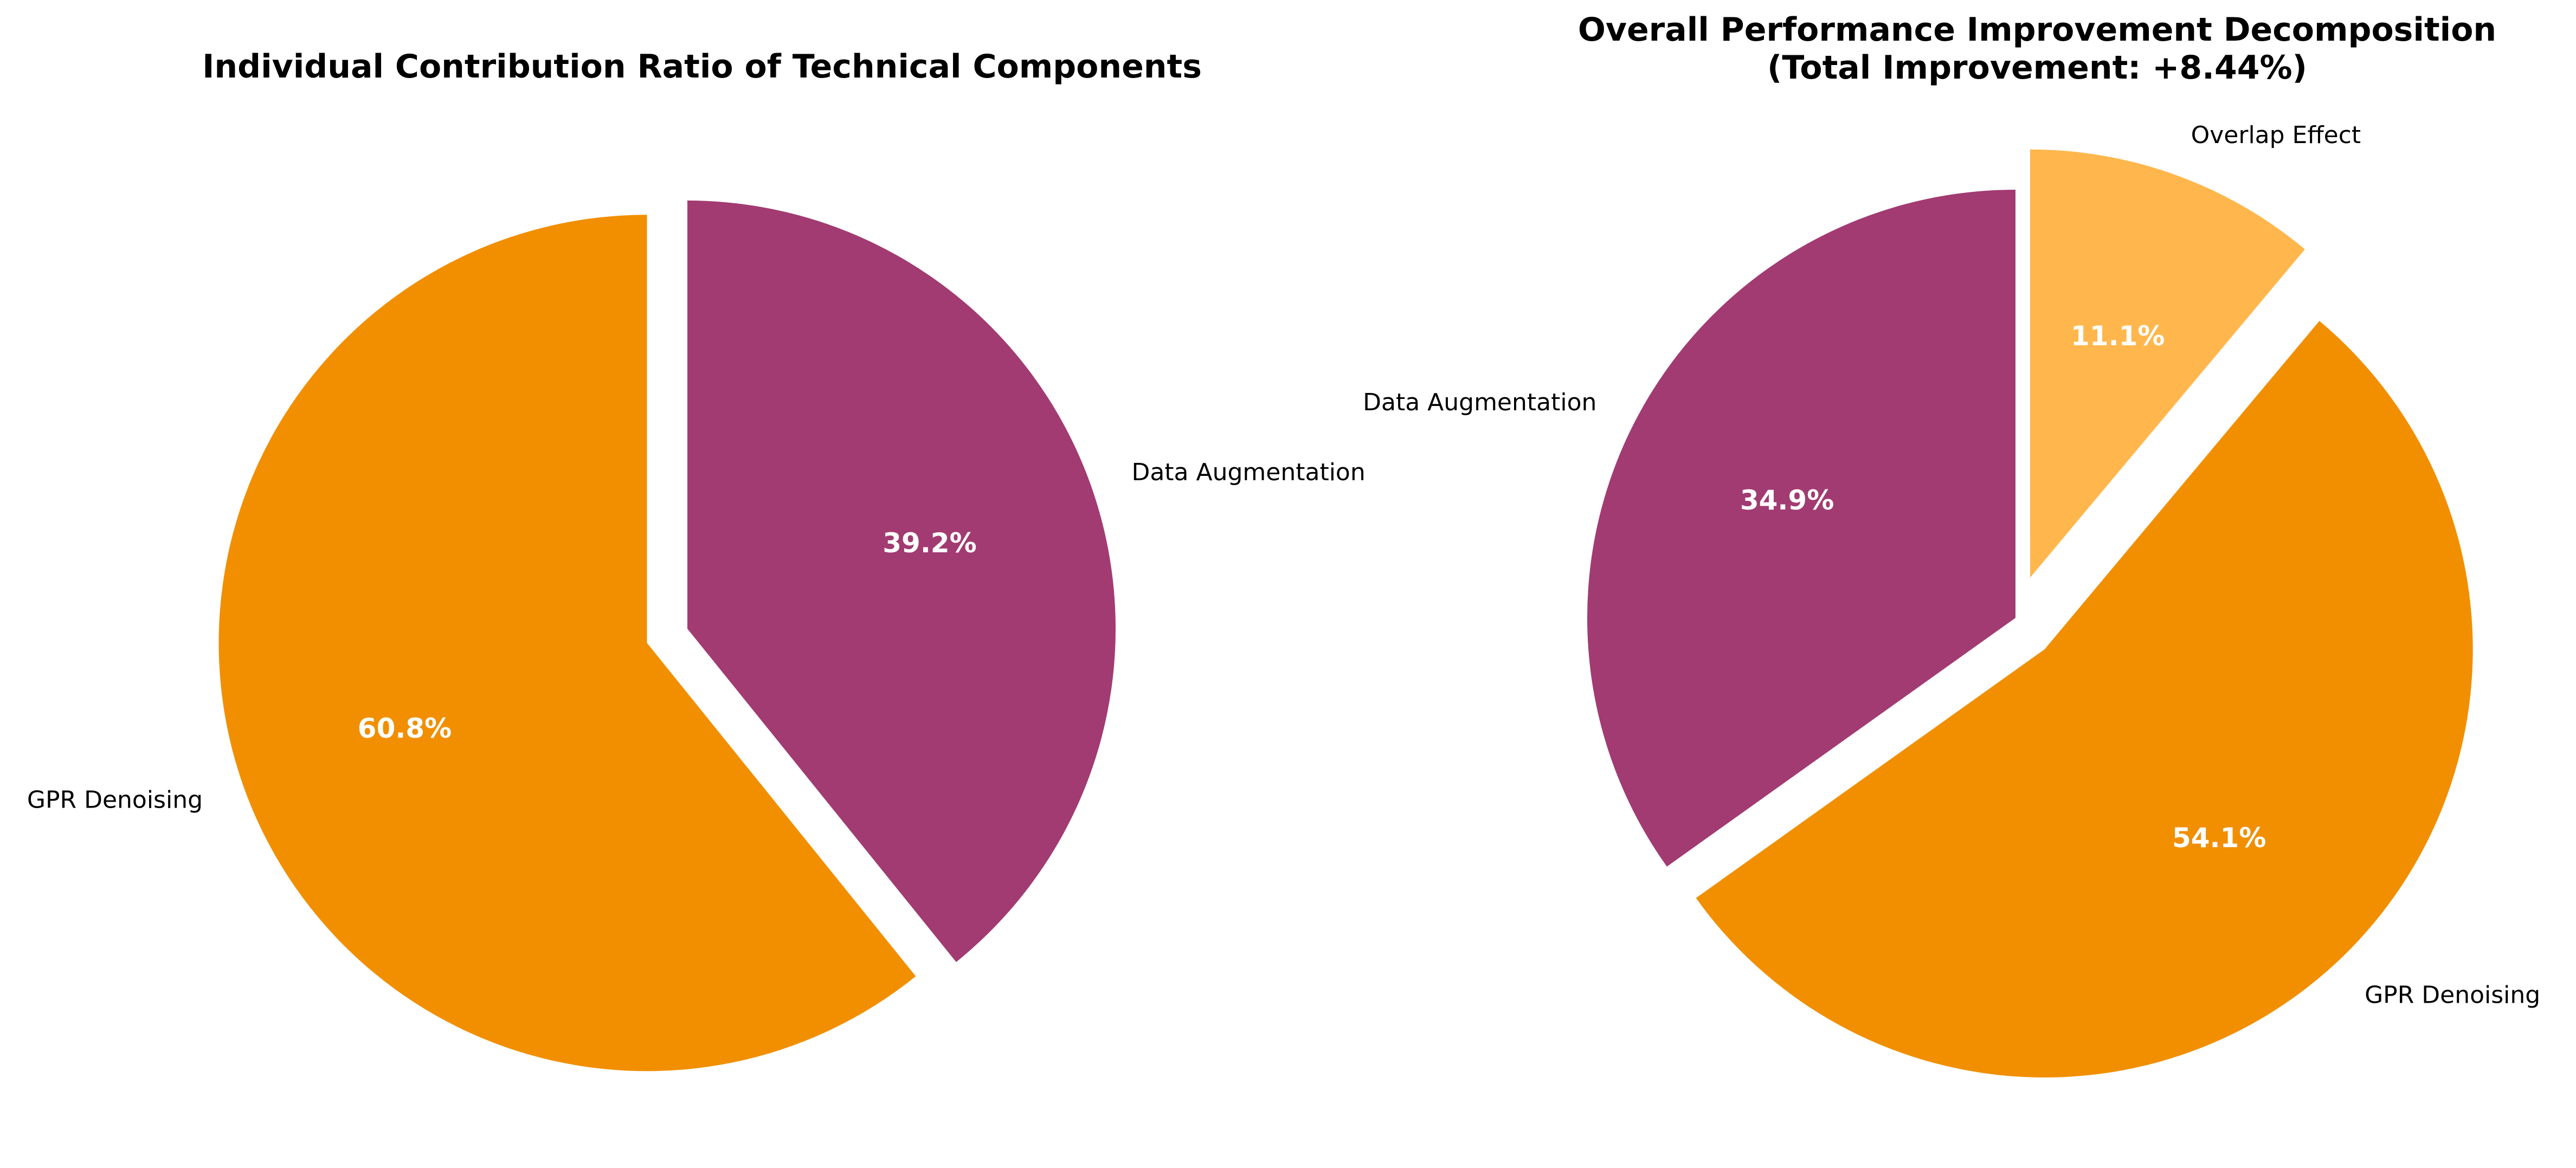 The height and width of the screenshot is (1168, 2576). What do you see at coordinates (2037, 68) in the screenshot?
I see `chart-subtitle-right: (Total Improvement: +8.44%)` at bounding box center [2037, 68].